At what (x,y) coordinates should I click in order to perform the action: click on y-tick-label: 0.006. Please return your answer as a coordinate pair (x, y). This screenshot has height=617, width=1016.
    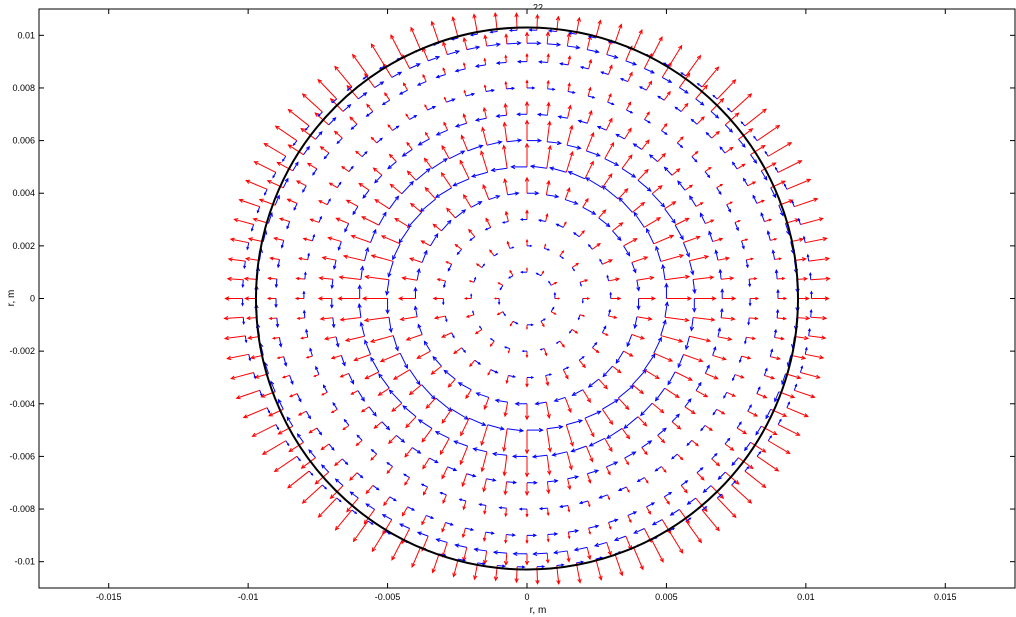
    Looking at the image, I should click on (23, 141).